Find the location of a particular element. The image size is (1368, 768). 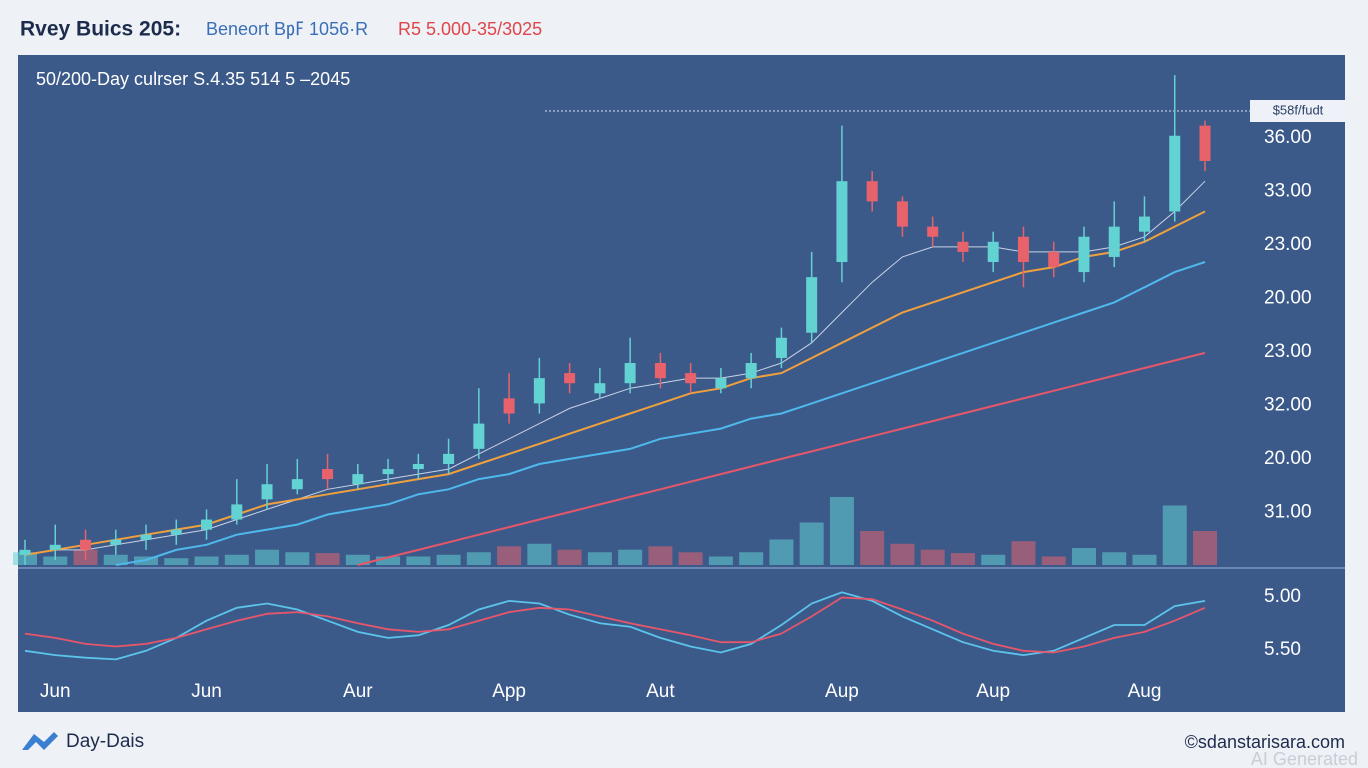

header-subtitle: R5 5.000-35/3025 is located at coordinates (470, 29).